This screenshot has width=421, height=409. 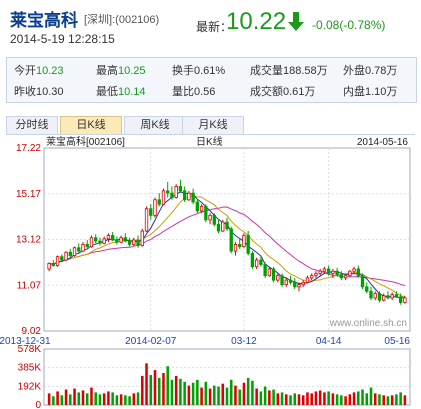 I want to click on tab-0: 分时线, so click(x=32, y=125).